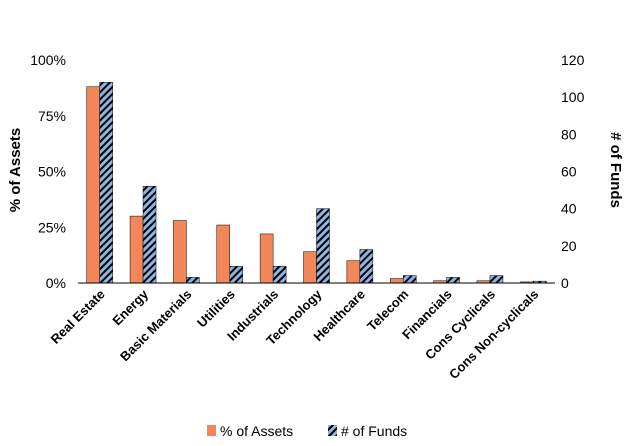 This screenshot has height=446, width=630. Describe the element at coordinates (615, 170) in the screenshot. I see `right-axis-title: # of Funds` at that location.